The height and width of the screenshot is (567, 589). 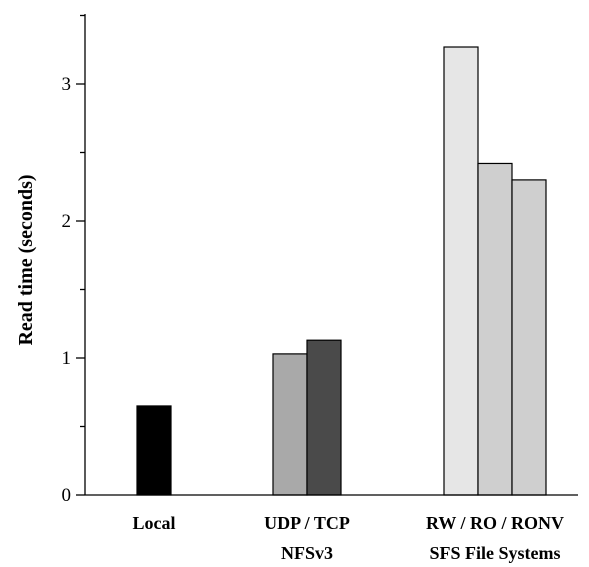 I want to click on y-tick-label: 0, so click(x=67, y=495).